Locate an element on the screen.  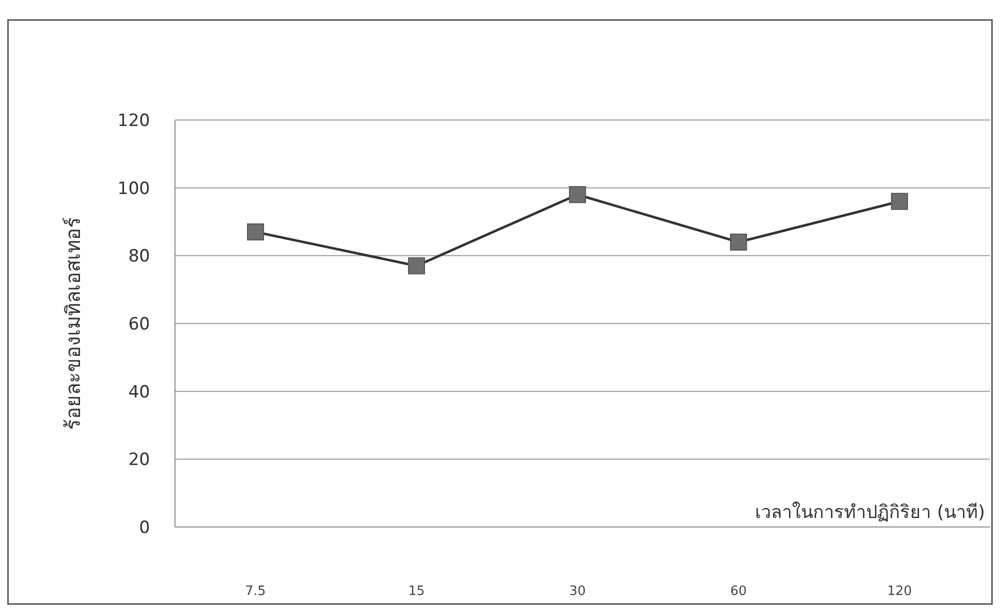
x-tick-label: 30 is located at coordinates (577, 591).